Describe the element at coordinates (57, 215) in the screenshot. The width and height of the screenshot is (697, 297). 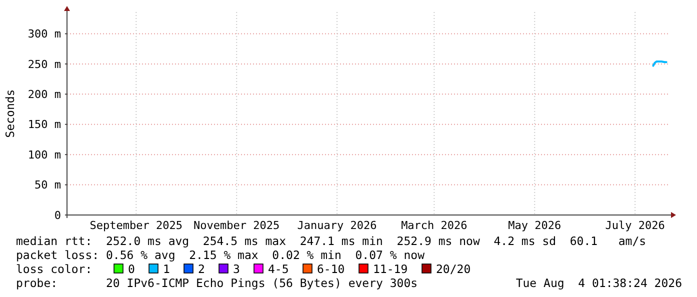
I see `y-tick-label: 0` at that location.